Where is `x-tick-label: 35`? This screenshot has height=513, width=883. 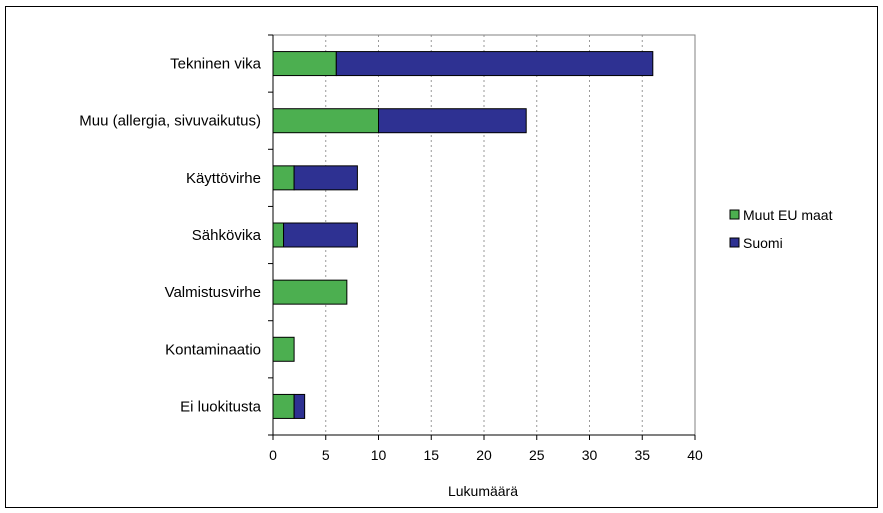
x-tick-label: 35 is located at coordinates (642, 455).